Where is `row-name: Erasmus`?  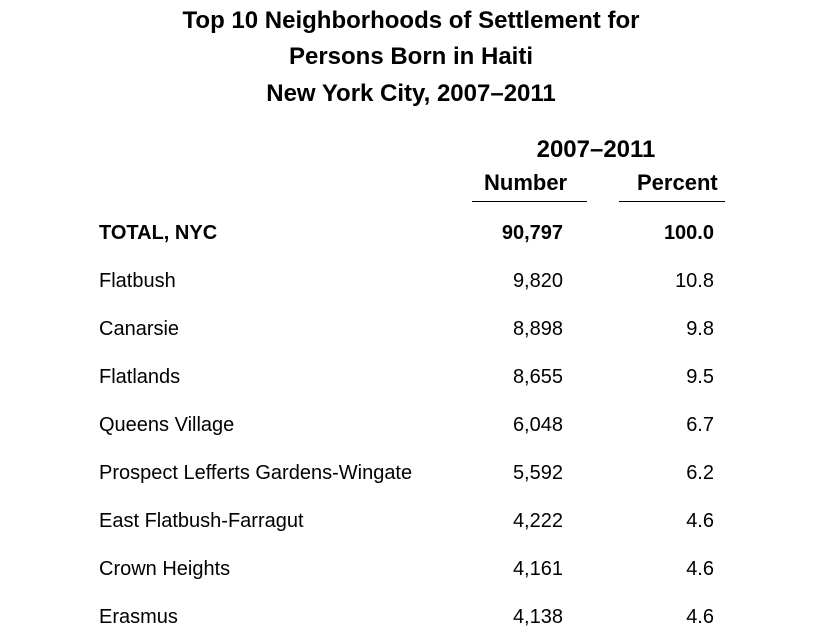 row-name: Erasmus is located at coordinates (138, 617).